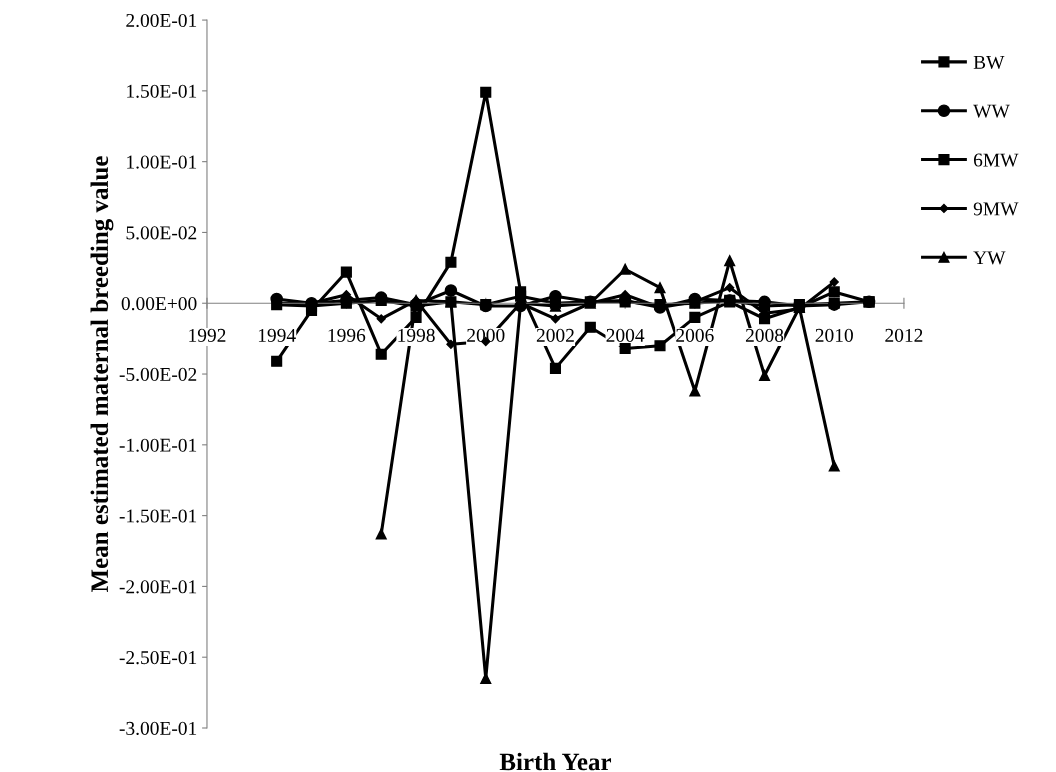 This screenshot has height=772, width=1056. Describe the element at coordinates (277, 335) in the screenshot. I see `x-tick-label: 1994` at that location.